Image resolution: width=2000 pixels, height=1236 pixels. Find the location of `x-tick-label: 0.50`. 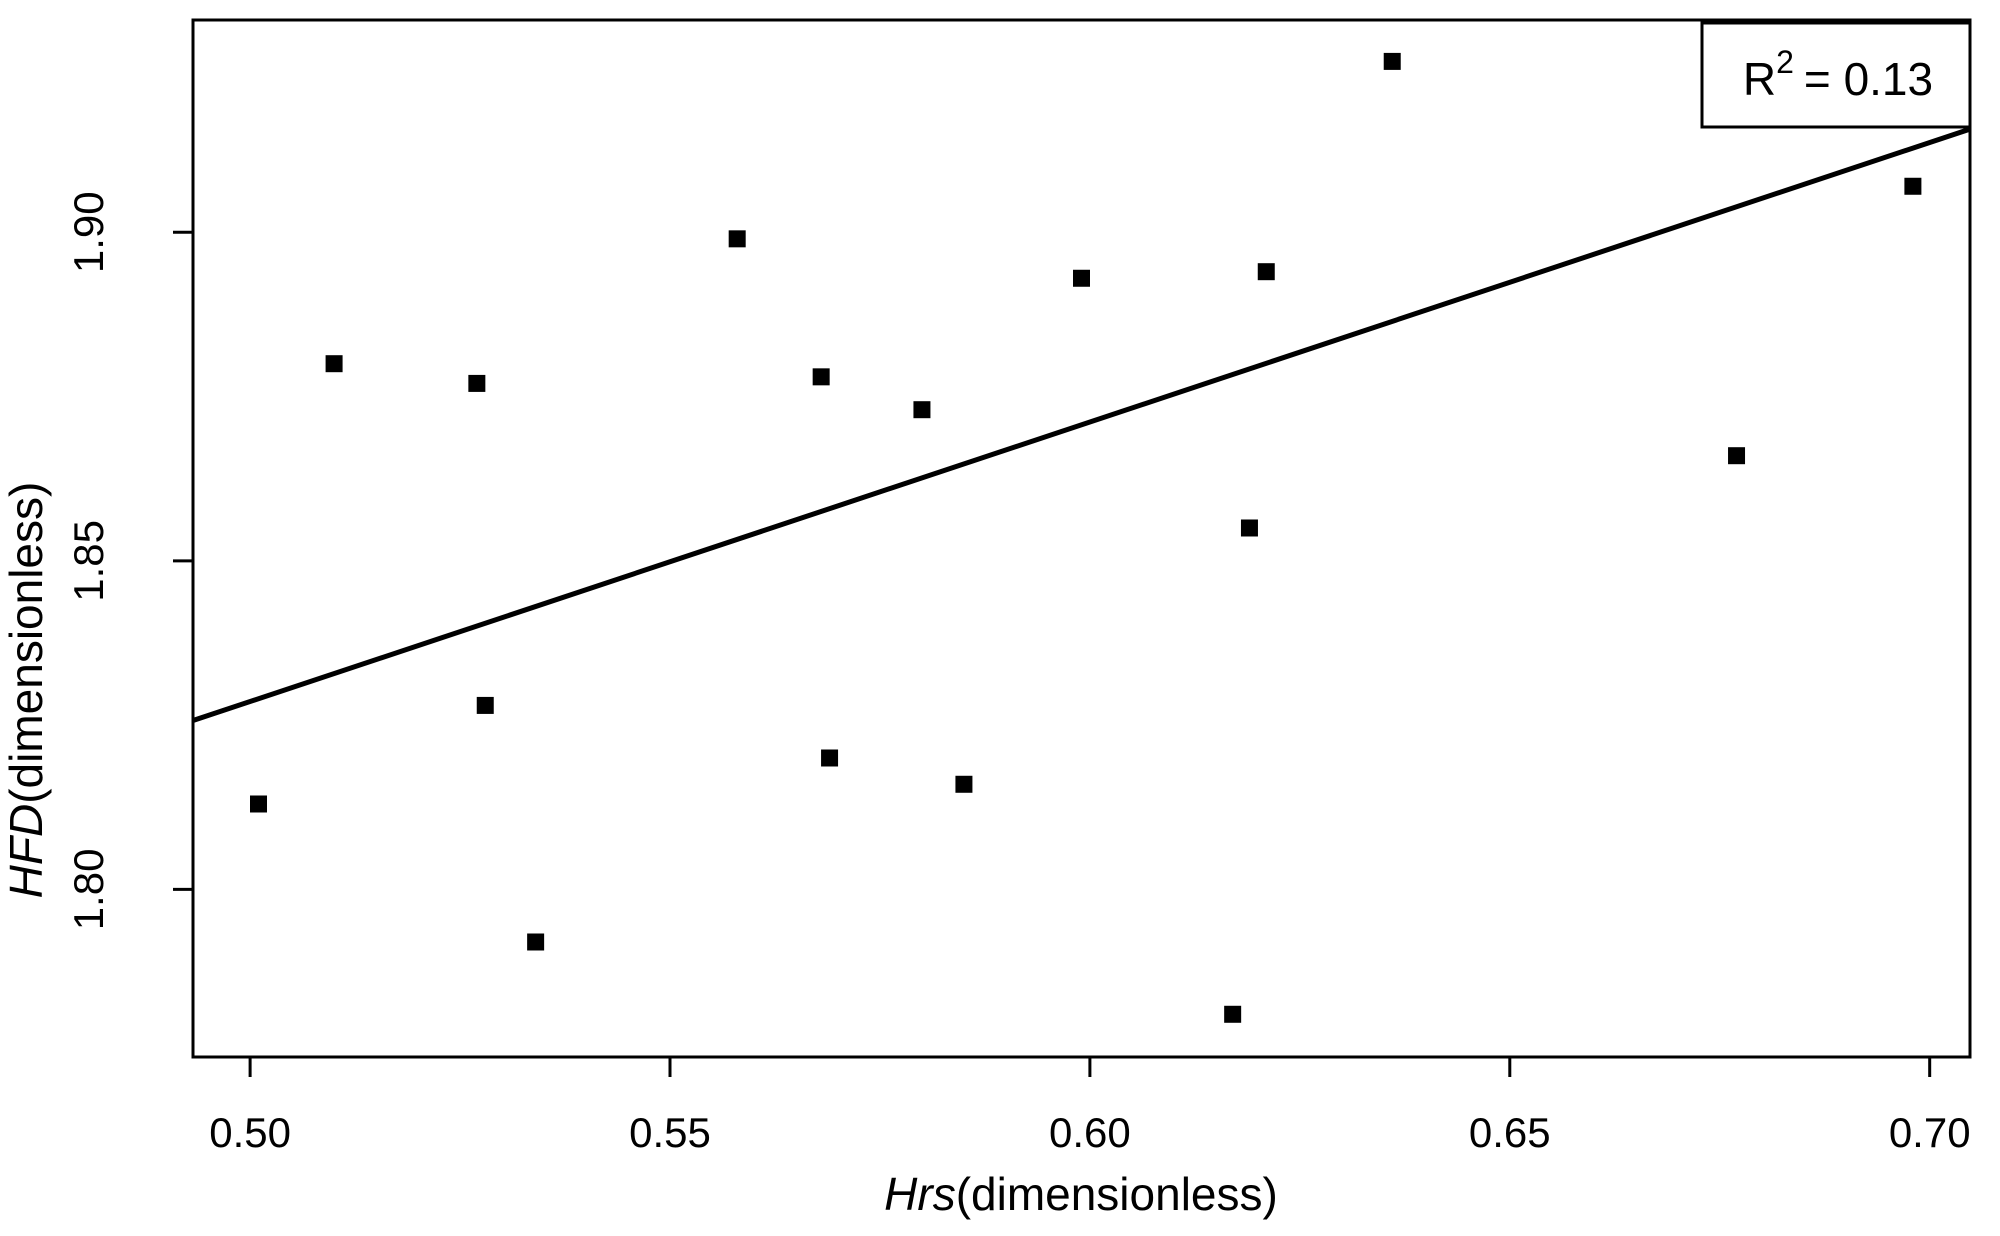

x-tick-label: 0.50 is located at coordinates (250, 1132).